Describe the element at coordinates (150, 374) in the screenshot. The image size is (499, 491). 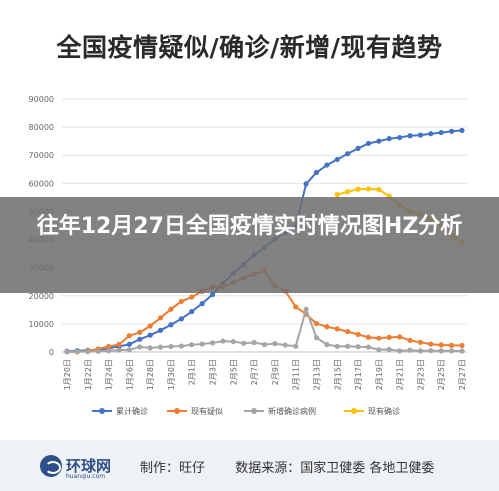
I see `x-tick-label: 1月28日` at that location.